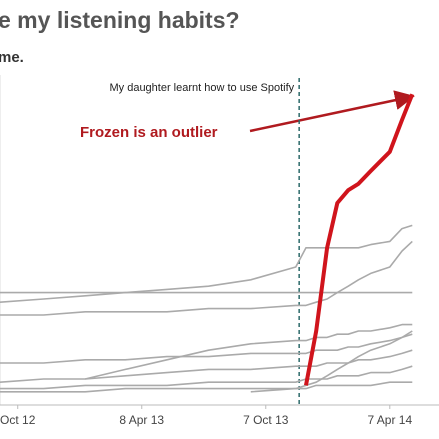 This screenshot has height=439, width=439. Describe the element at coordinates (201, 88) in the screenshot. I see `annotation: My daughter learnt how to use Spotify` at that location.